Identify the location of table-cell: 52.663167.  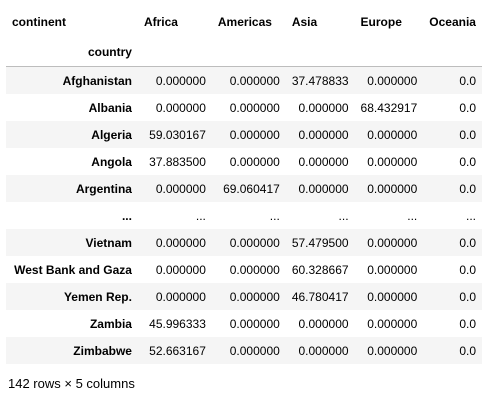
(177, 350).